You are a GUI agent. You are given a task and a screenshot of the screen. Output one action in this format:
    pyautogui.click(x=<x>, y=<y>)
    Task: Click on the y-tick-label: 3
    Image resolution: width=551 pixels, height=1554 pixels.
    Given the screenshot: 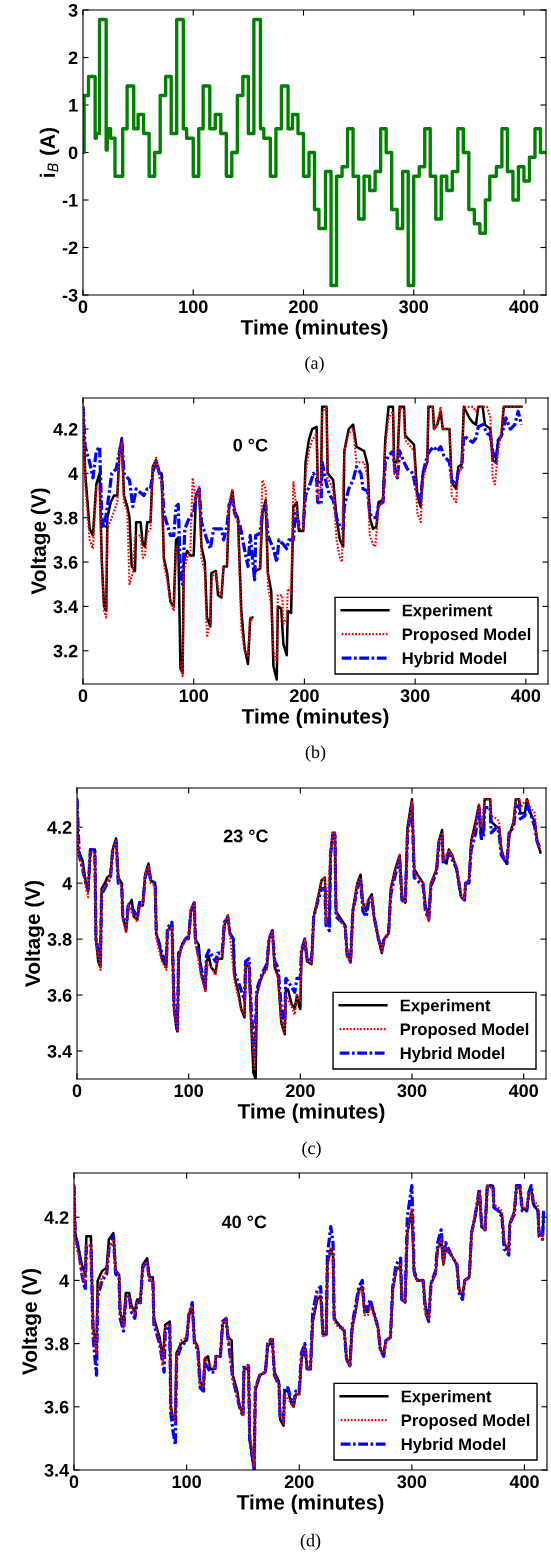 What is the action you would take?
    pyautogui.click(x=73, y=10)
    